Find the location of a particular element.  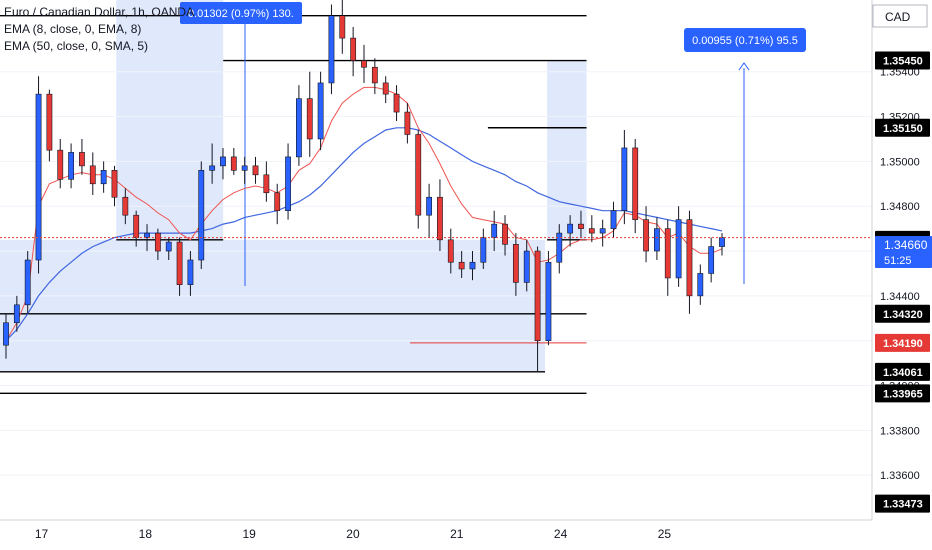

measure-right-label: 0.00955 (0.71%) 95.5 is located at coordinates (745, 41).